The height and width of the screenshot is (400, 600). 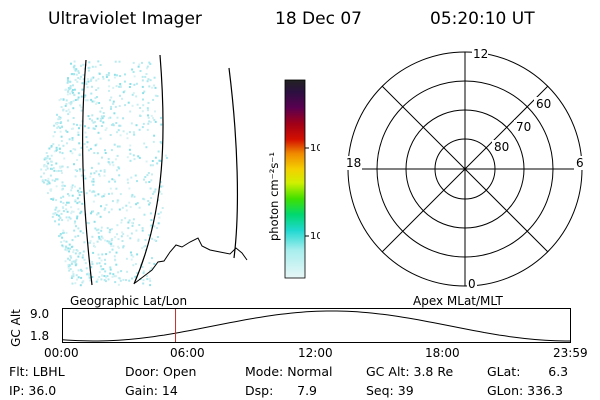 I want to click on x-tick-2359: 23:59, so click(x=570, y=353).